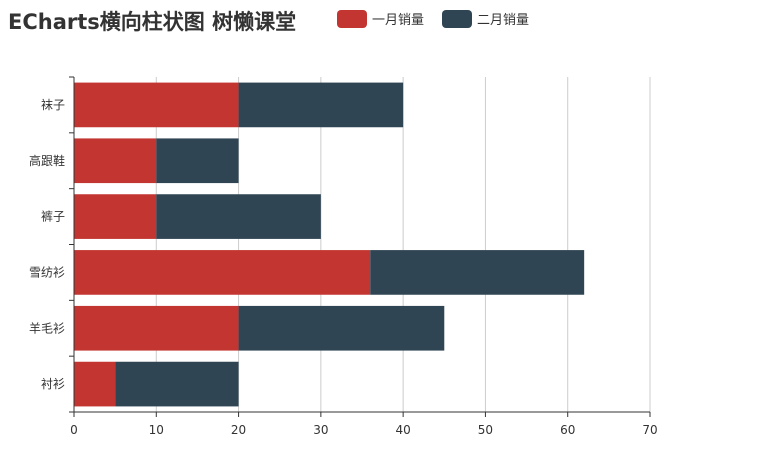 Image resolution: width=779 pixels, height=461 pixels. I want to click on bar-series2-袜子, so click(321, 105).